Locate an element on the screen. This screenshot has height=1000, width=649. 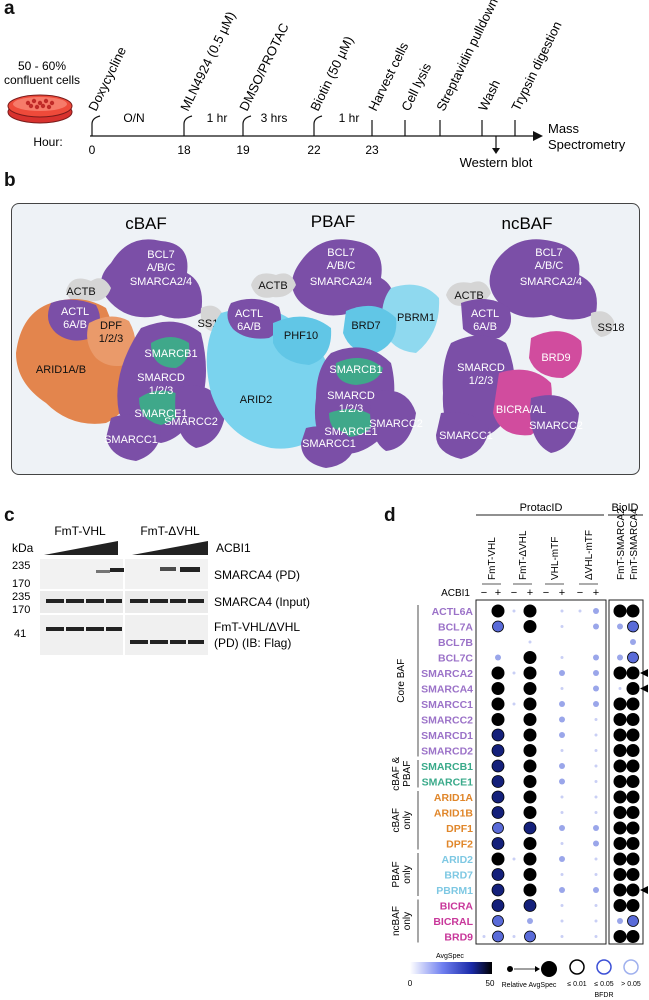
column-header: FmT-VHL is located at coordinates (492, 558).